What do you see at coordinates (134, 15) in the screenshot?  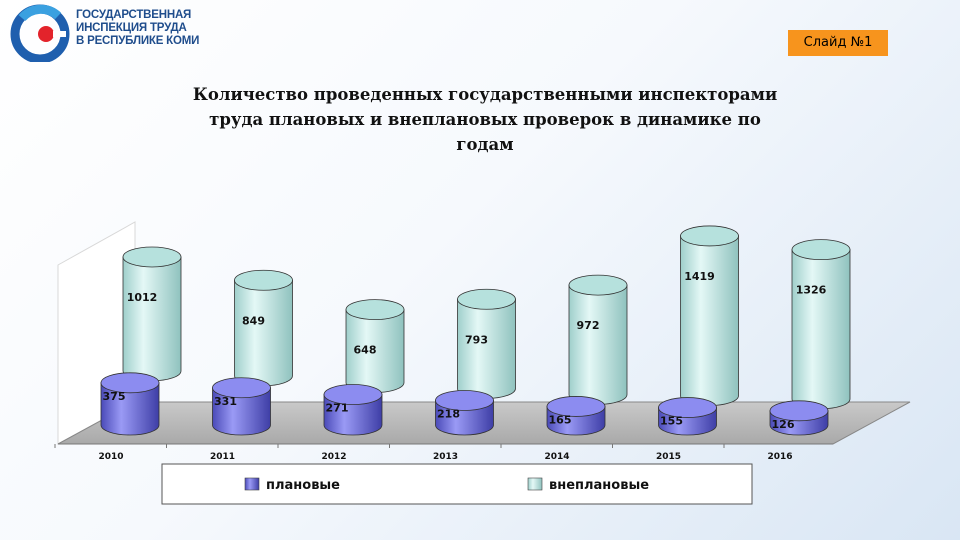 I see `logo-line-1: ГОСУДАРСТВЕННАЯ` at bounding box center [134, 15].